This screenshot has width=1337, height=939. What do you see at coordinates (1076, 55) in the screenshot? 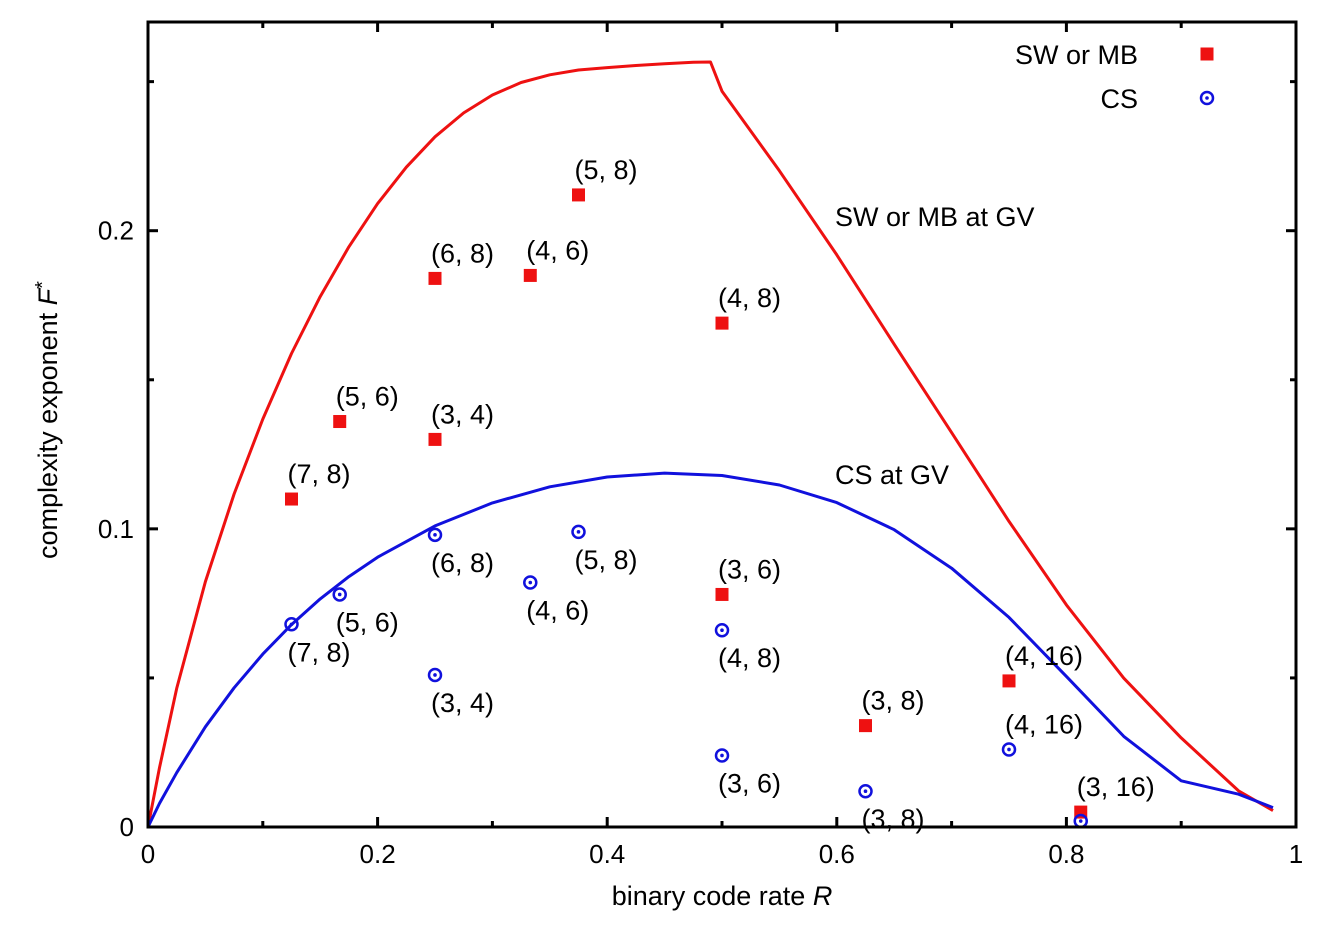
I see `legend-label-sw-or-mb: SW or MB` at bounding box center [1076, 55].